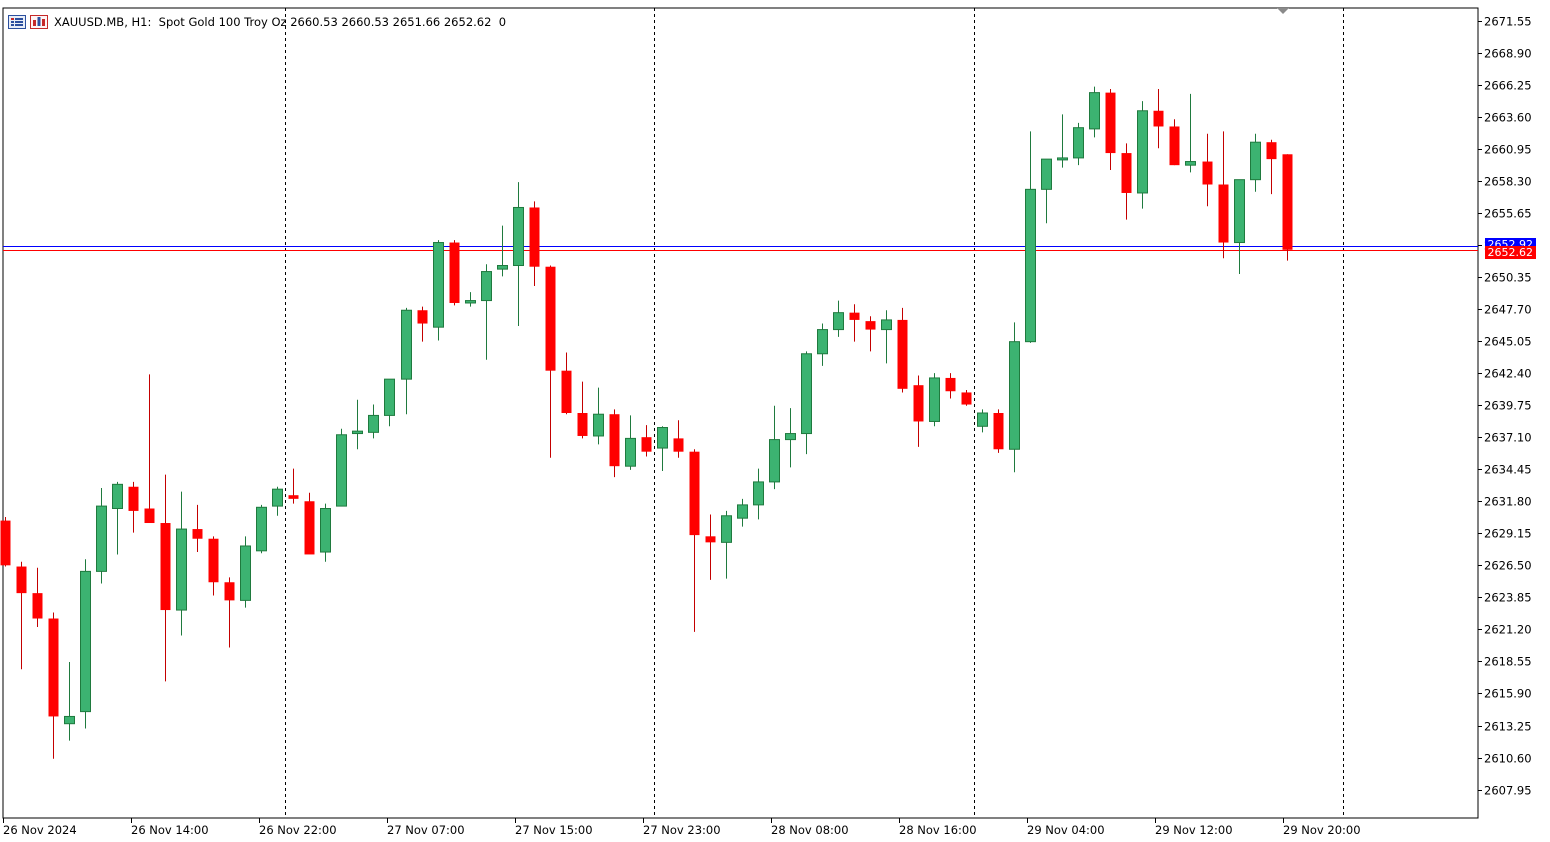 The height and width of the screenshot is (842, 1550). What do you see at coordinates (17, 22) in the screenshot?
I see `list-icon` at bounding box center [17, 22].